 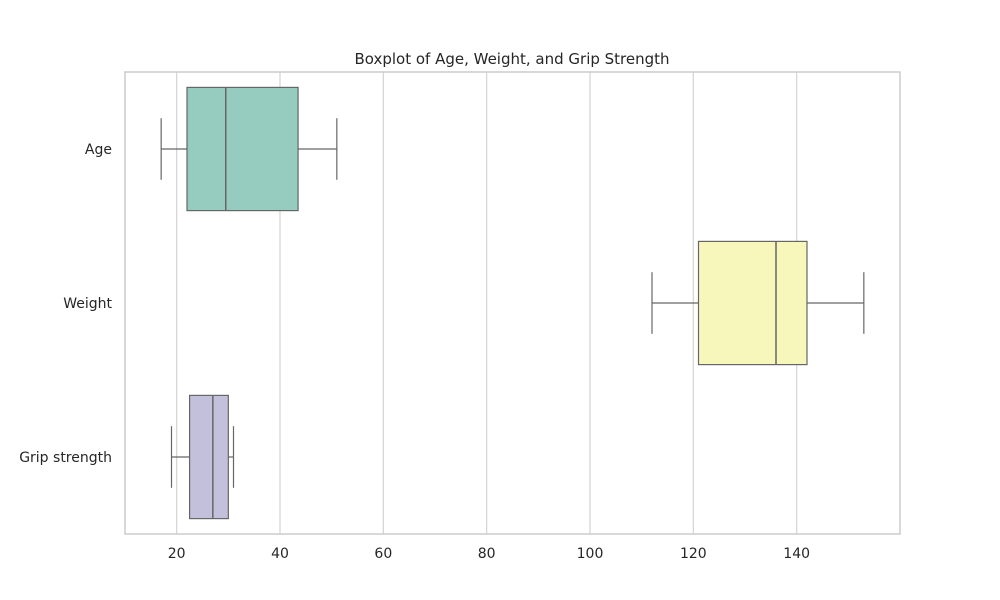 I want to click on x-tick-label: 100, so click(x=590, y=554).